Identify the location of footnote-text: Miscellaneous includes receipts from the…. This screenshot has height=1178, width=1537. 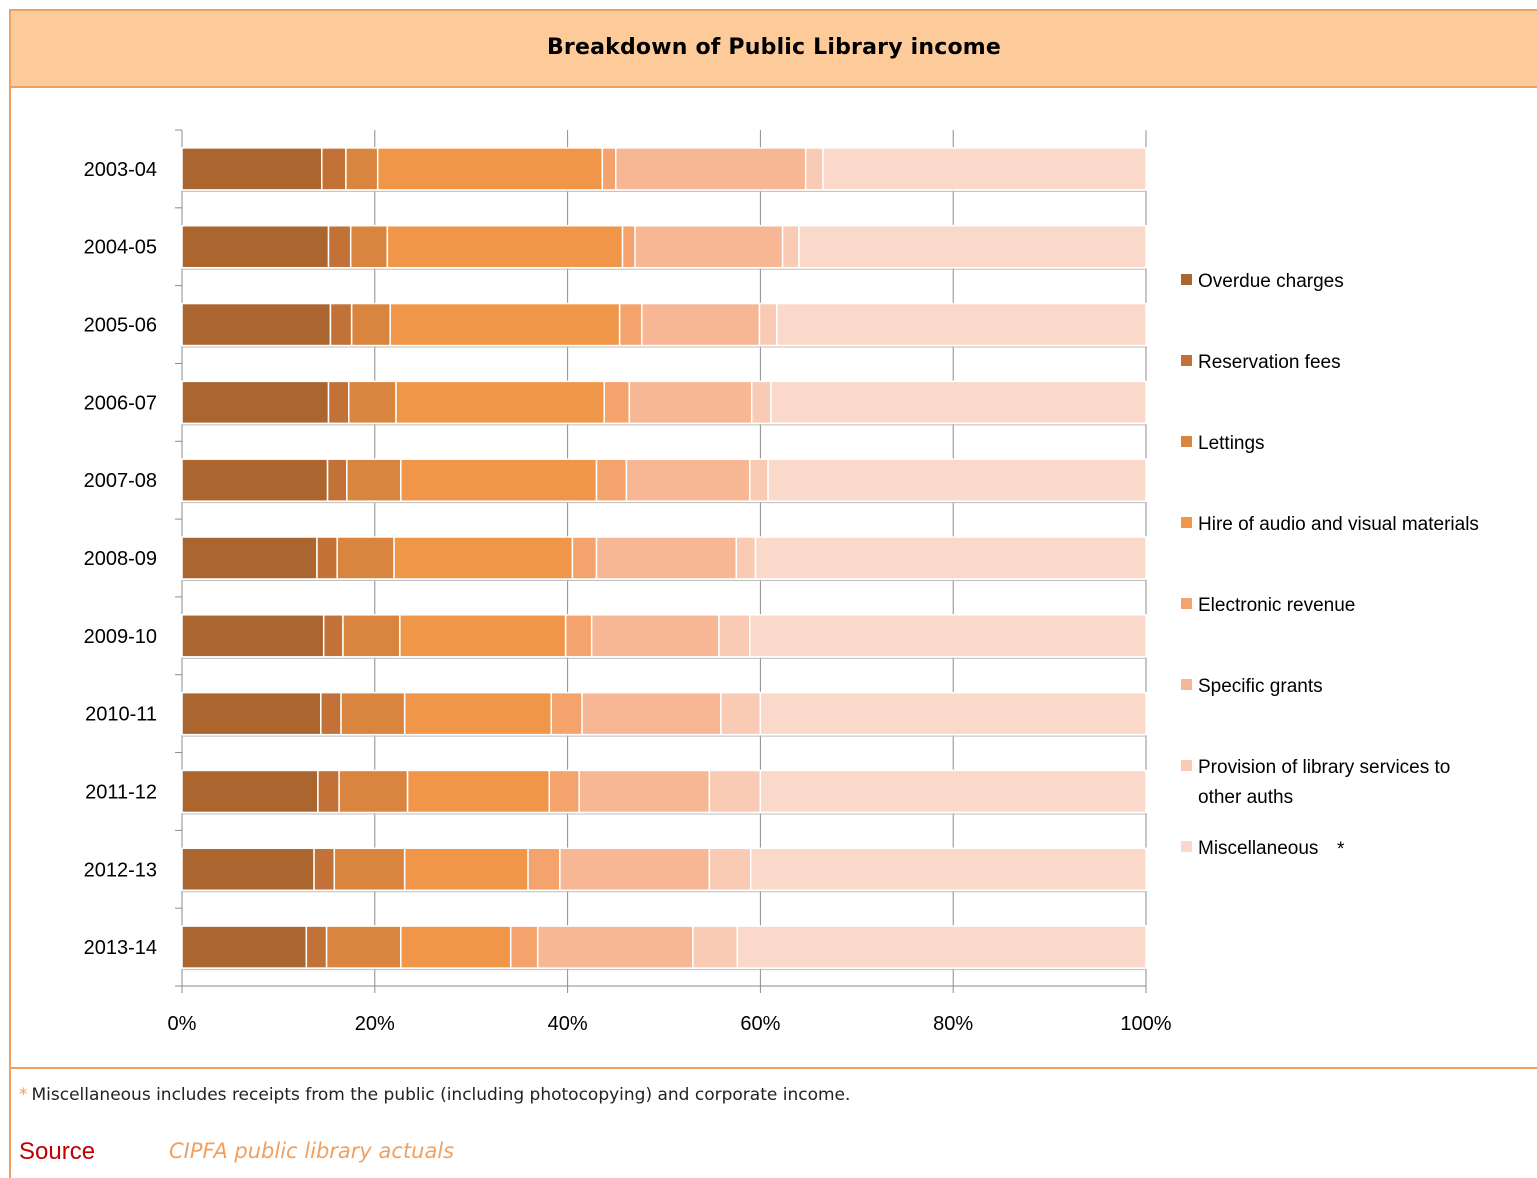
(441, 1095).